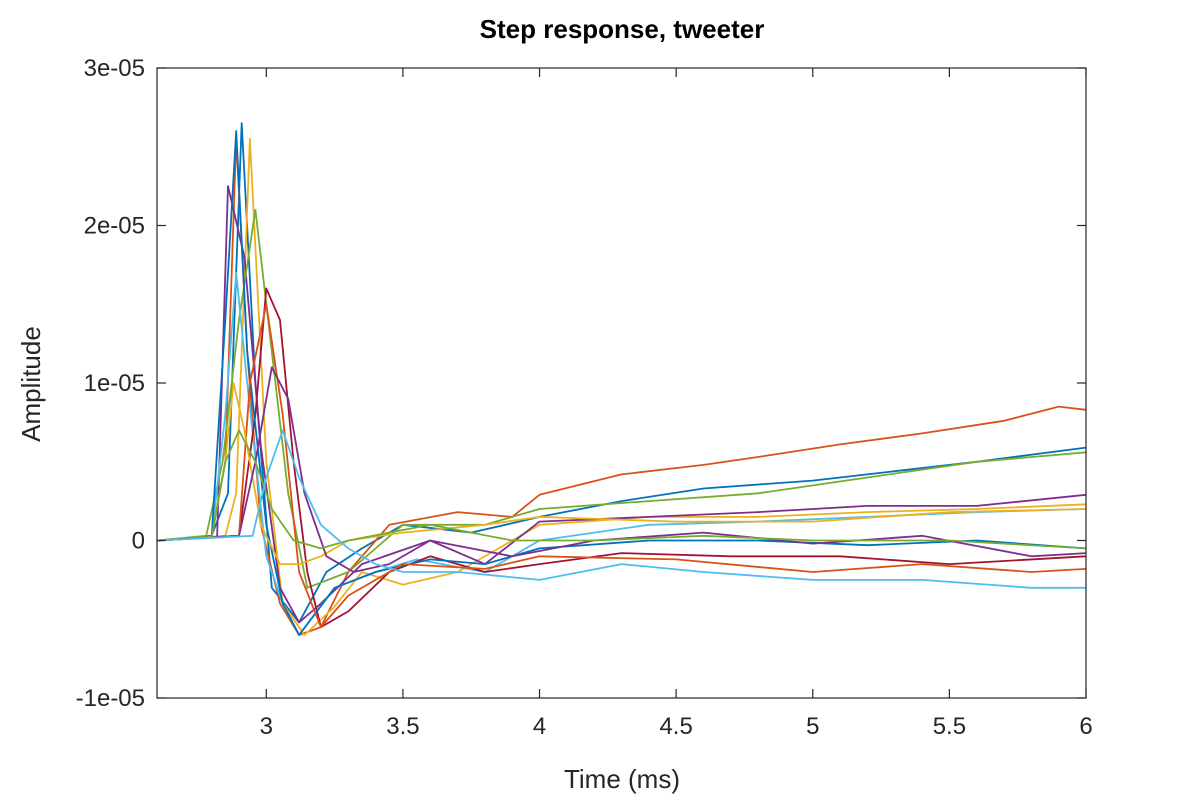 The height and width of the screenshot is (800, 1200). Describe the element at coordinates (31, 384) in the screenshot. I see `y-axis-label: Amplitude` at that location.